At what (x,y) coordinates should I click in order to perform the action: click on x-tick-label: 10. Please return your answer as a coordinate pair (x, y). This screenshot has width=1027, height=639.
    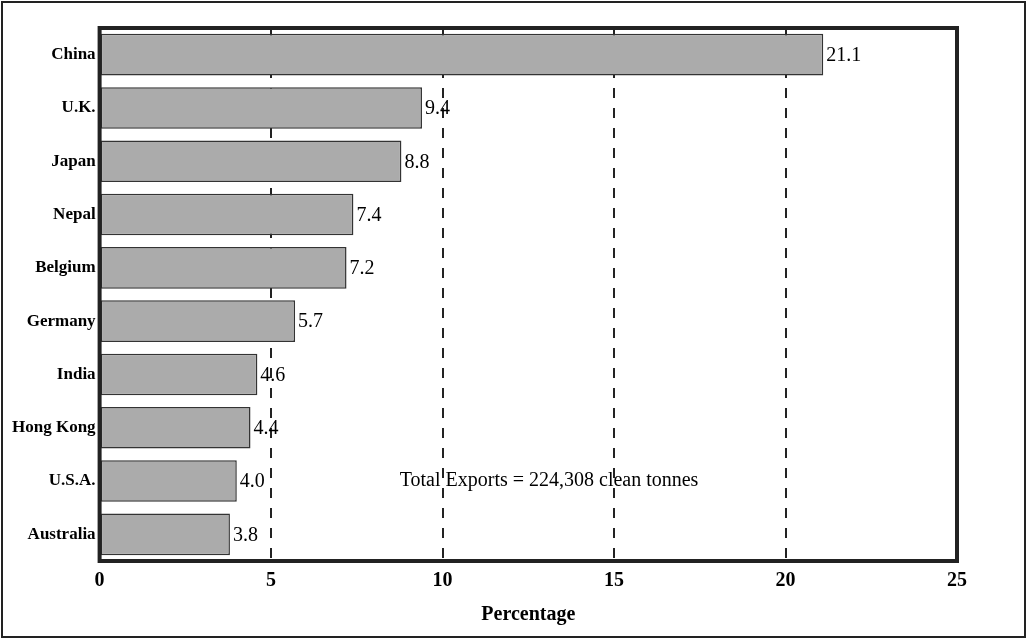
    Looking at the image, I should click on (442, 579).